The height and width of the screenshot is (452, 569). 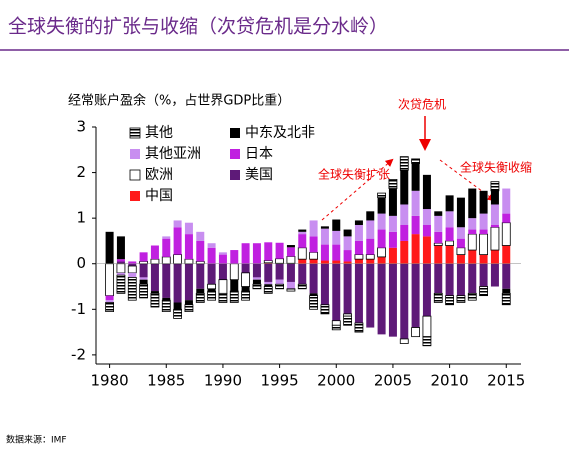 What do you see at coordinates (36, 440) in the screenshot?
I see `source: 数据来源：IMF` at bounding box center [36, 440].